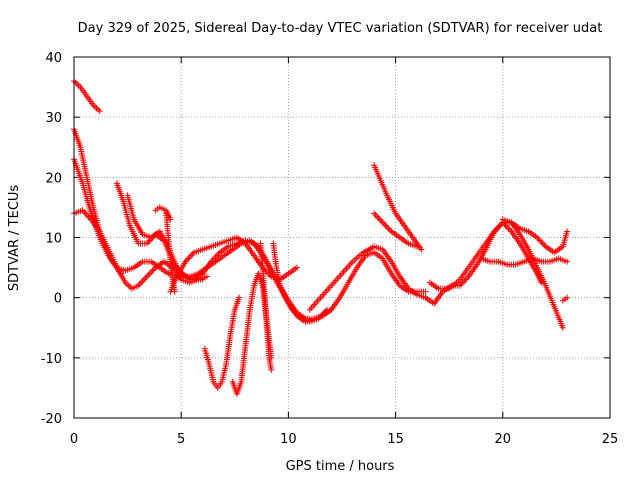  I want to click on x-tick-label: 25, so click(610, 439).